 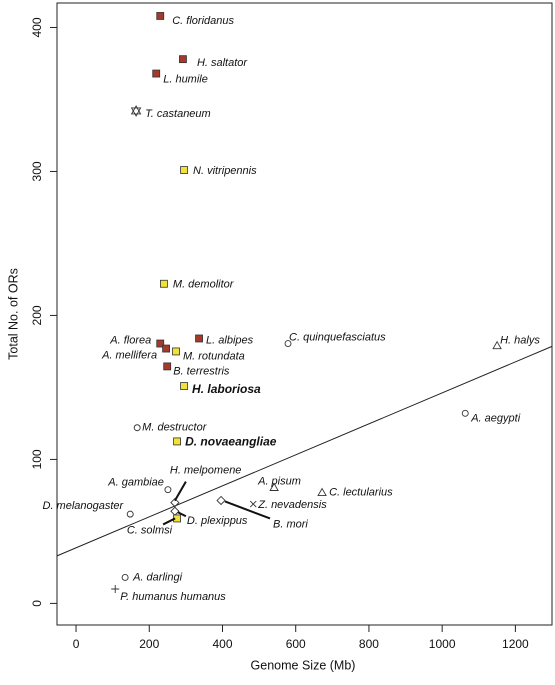 I want to click on point-label: A. florea, so click(x=130, y=340).